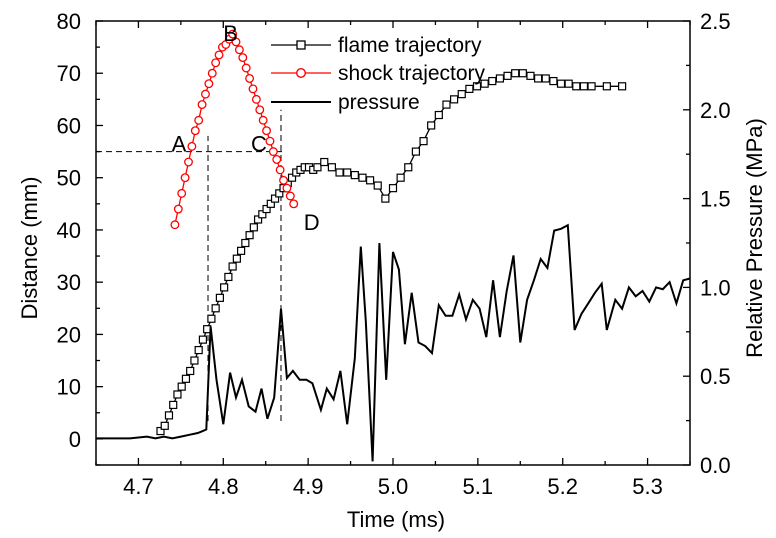  What do you see at coordinates (69, 73) in the screenshot?
I see `y-tick-label: 70` at bounding box center [69, 73].